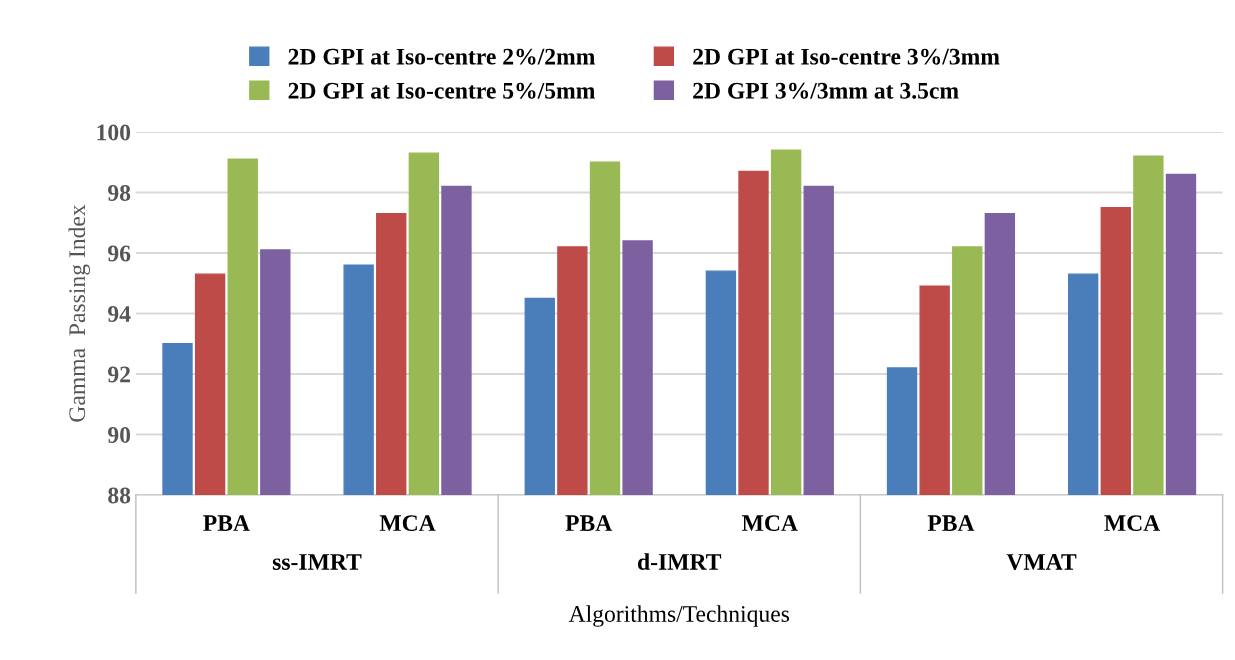 The height and width of the screenshot is (660, 1235). I want to click on x-axis-title: Algorithms/Techniques, so click(679, 616).